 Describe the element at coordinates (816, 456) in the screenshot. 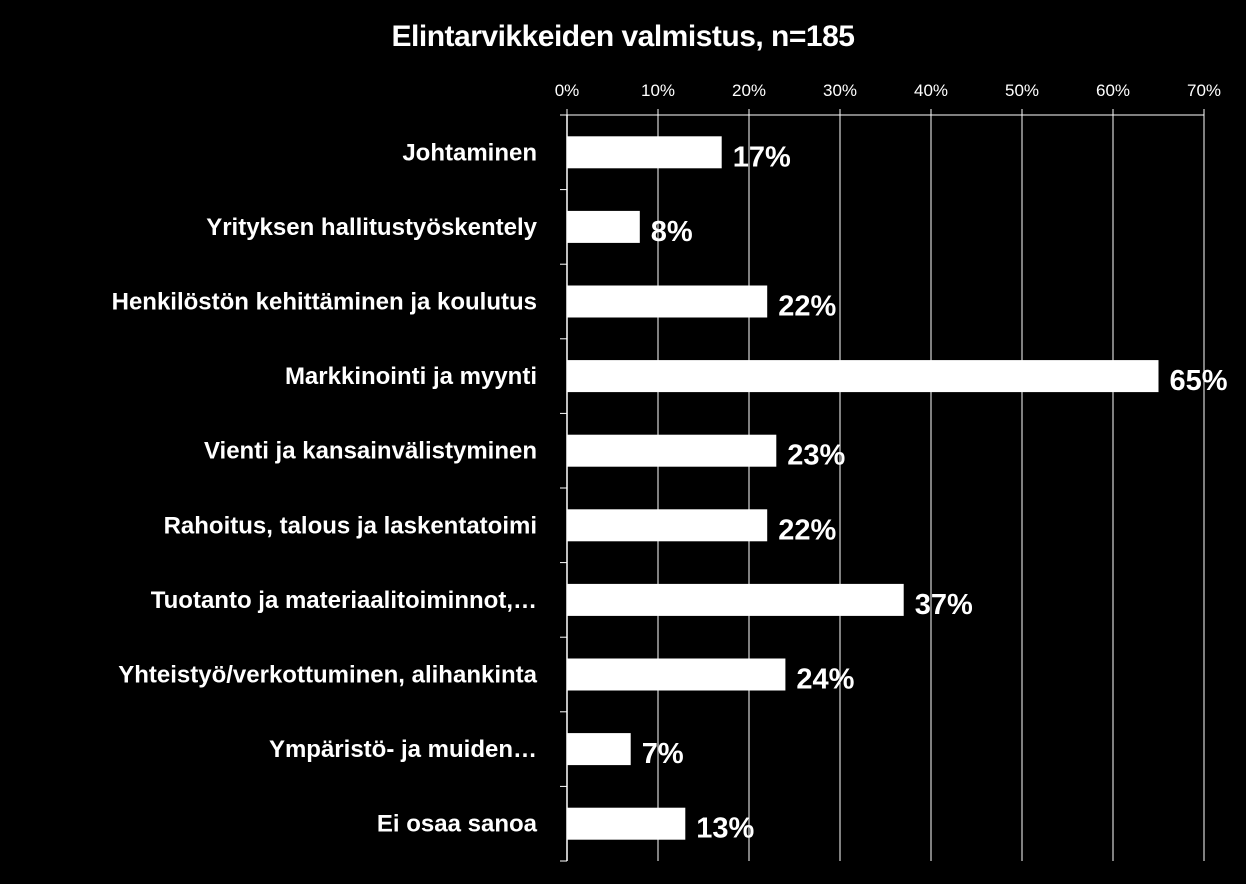

I see `data-label-4: 23%` at that location.